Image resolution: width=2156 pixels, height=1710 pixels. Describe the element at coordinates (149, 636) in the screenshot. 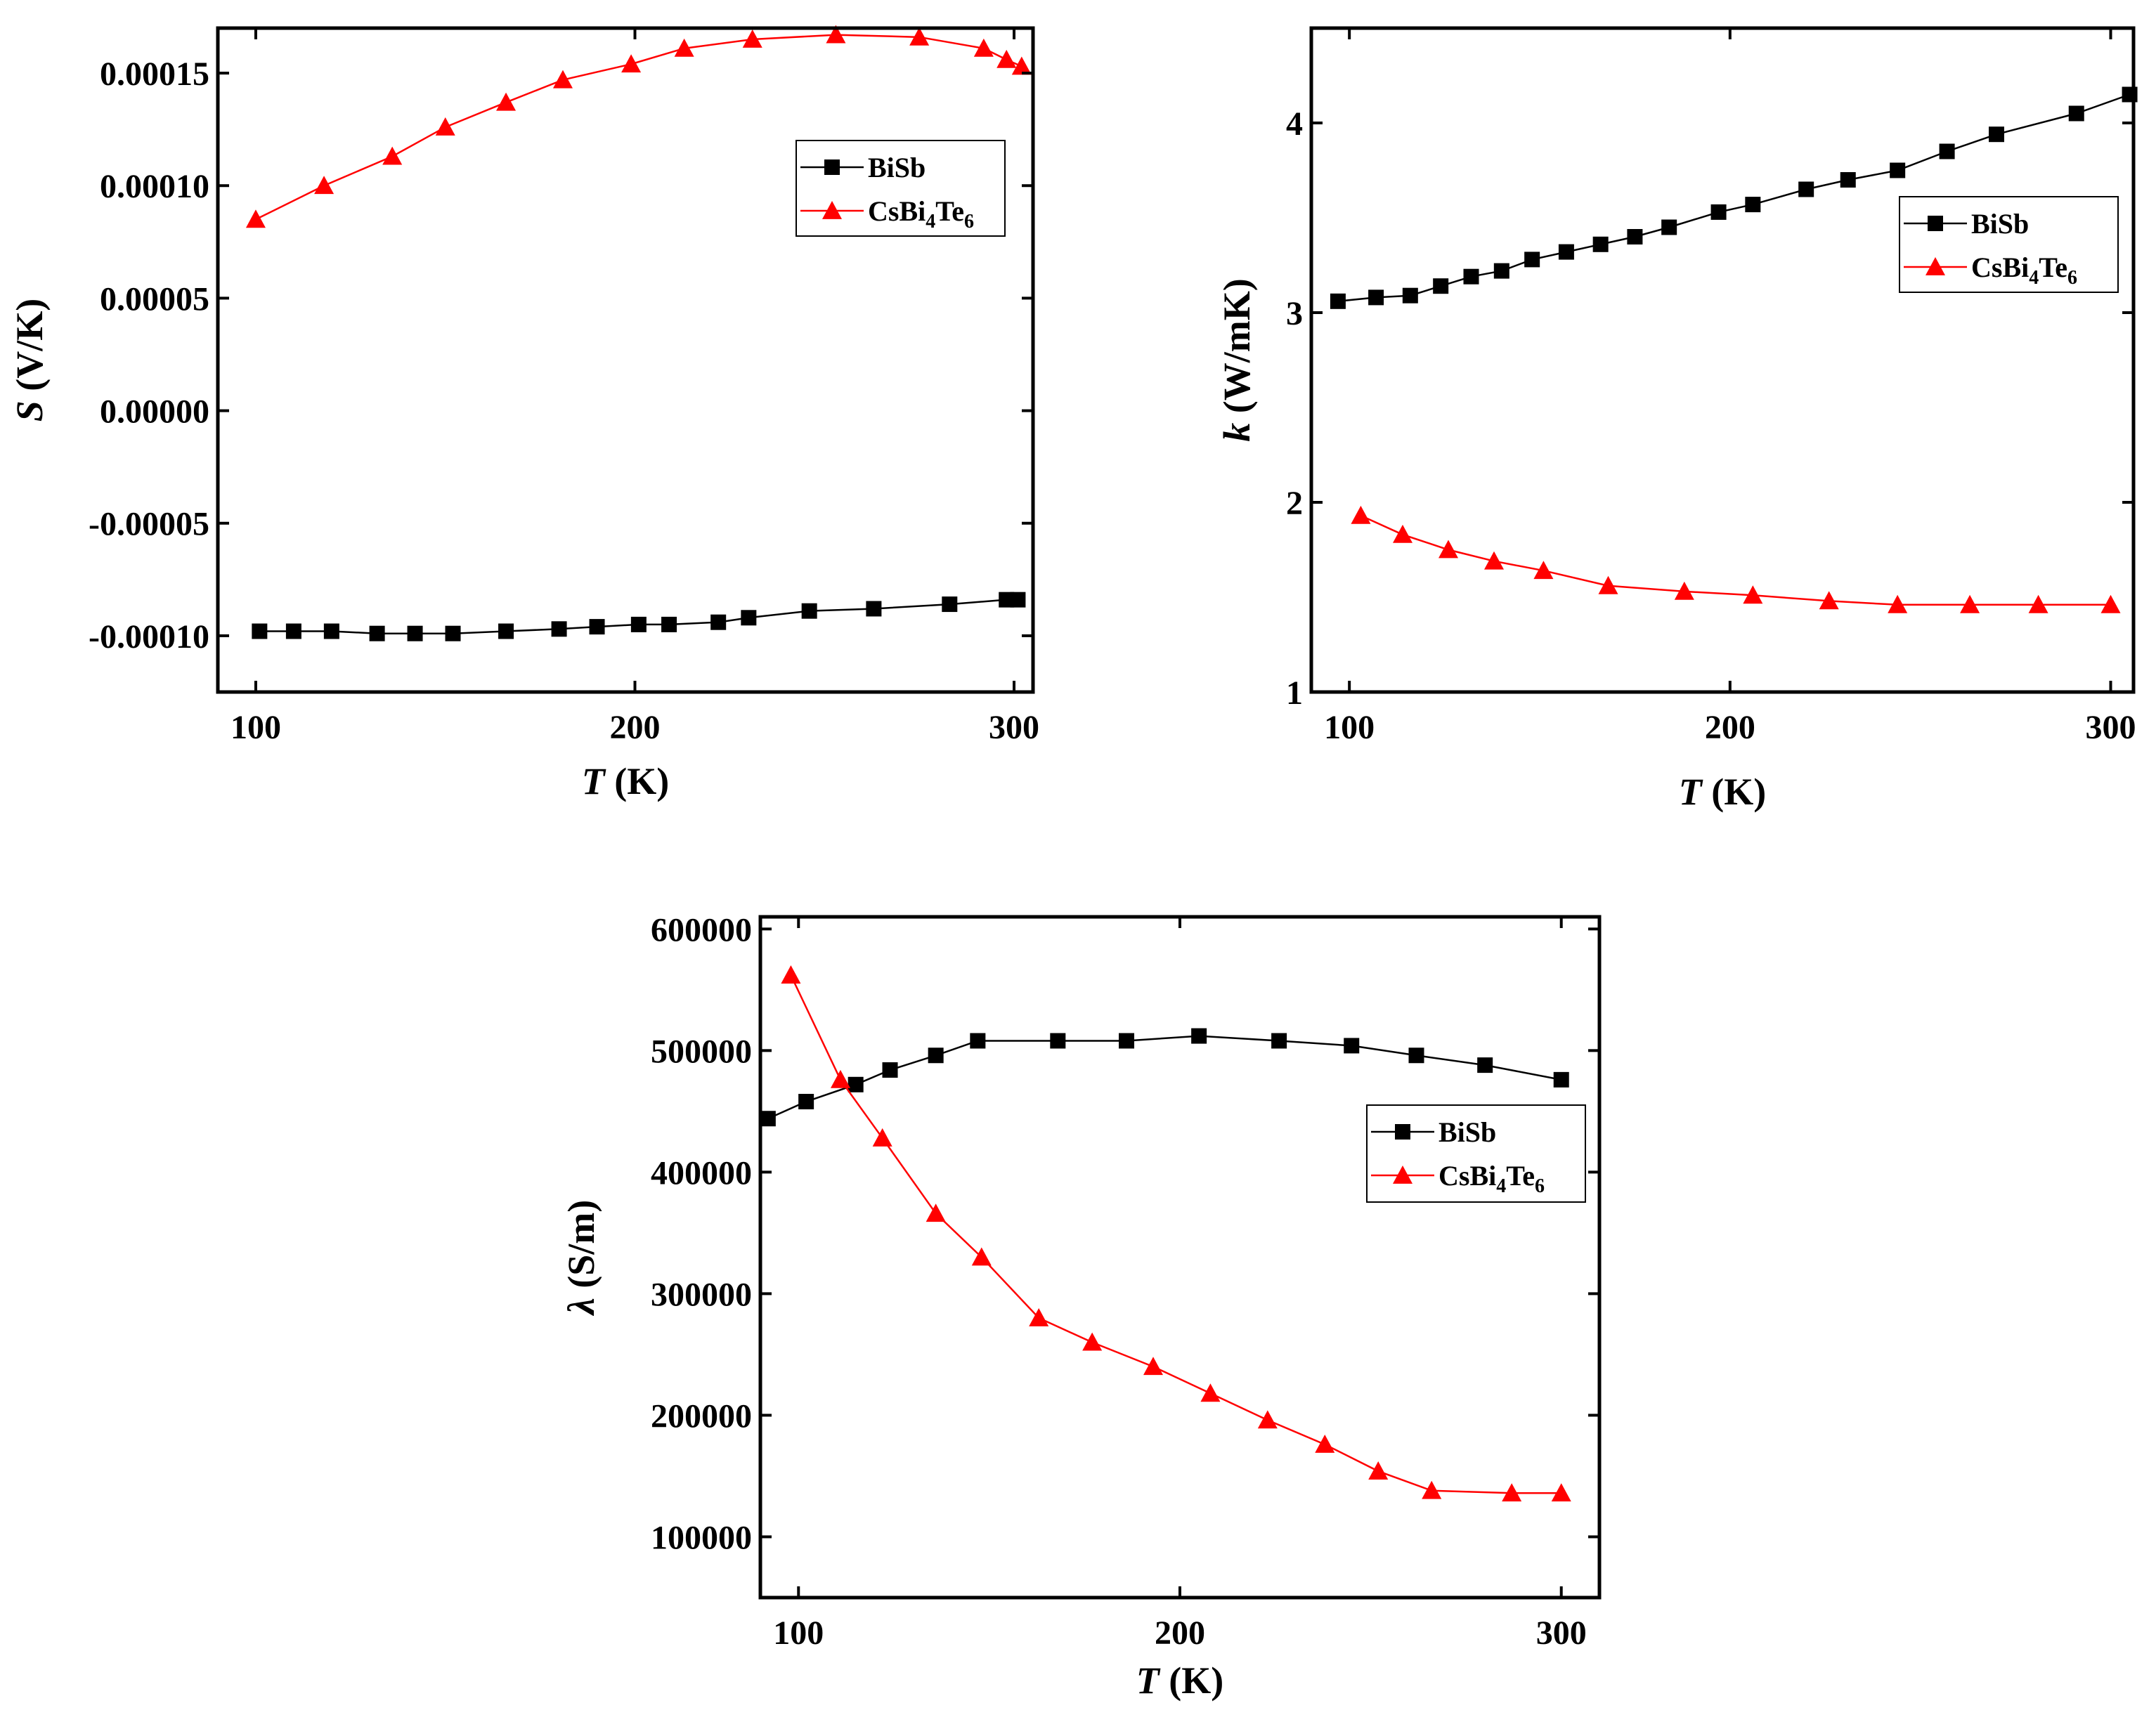

I see `y-tick-label: -0.00010` at that location.